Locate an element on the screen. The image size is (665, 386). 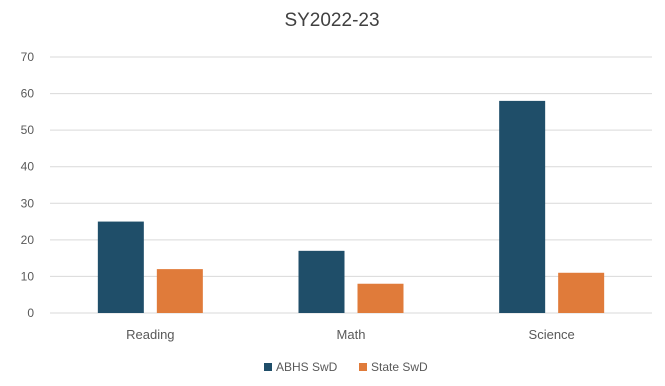
x-tick-label: Math is located at coordinates (351, 334).